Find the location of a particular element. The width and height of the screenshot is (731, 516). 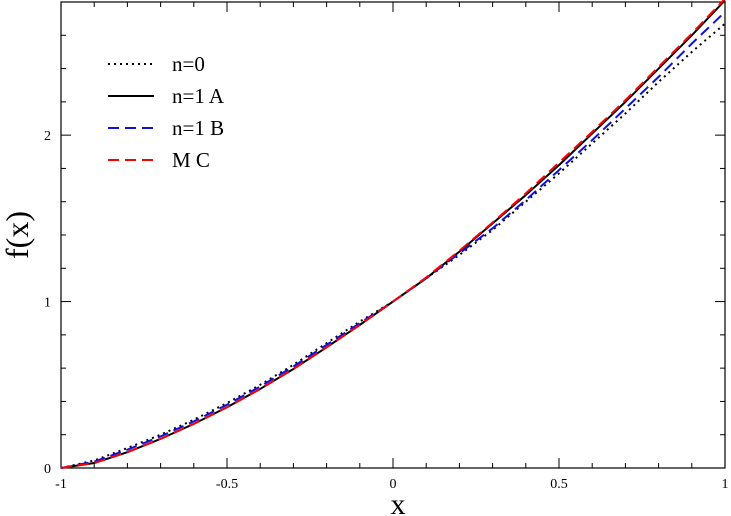

y-tick-label: 2 is located at coordinates (47, 136).